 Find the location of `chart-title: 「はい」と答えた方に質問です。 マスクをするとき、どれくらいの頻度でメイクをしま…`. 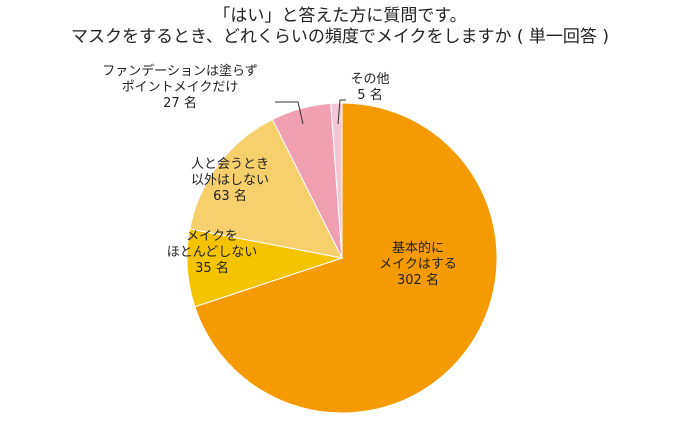

chart-title: 「はい」と答えた方に質問です。 マスクをするとき、どれくらいの頻度でメイクをしま… is located at coordinates (340, 27).